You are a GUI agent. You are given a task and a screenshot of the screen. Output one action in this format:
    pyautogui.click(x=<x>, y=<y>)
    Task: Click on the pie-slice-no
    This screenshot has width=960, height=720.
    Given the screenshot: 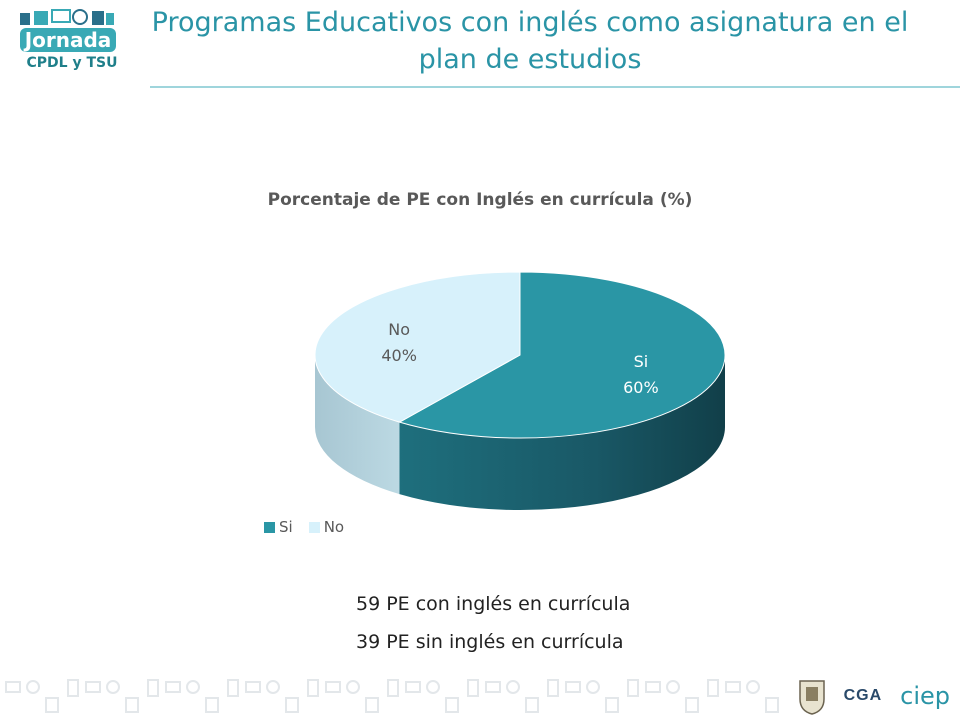 What is the action you would take?
    pyautogui.click(x=417, y=347)
    